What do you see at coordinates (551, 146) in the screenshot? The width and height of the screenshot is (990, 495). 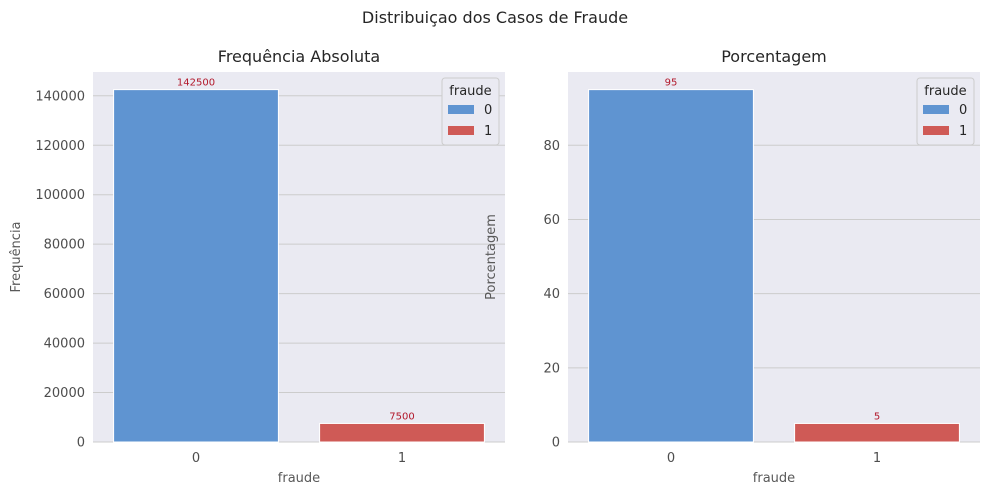 I see `y-tick-label: 80` at bounding box center [551, 146].